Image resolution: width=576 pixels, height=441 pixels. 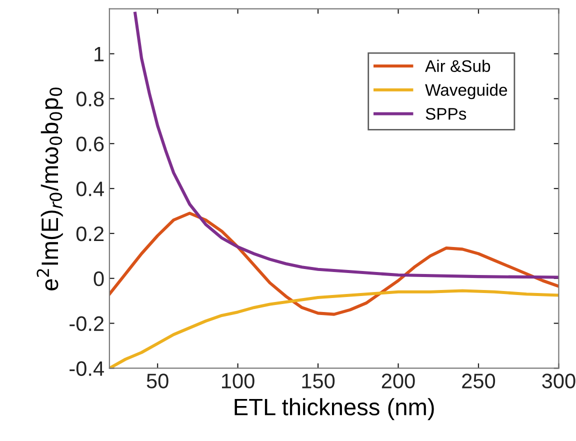 I want to click on y-tick-label: 0.4, so click(x=90, y=189).